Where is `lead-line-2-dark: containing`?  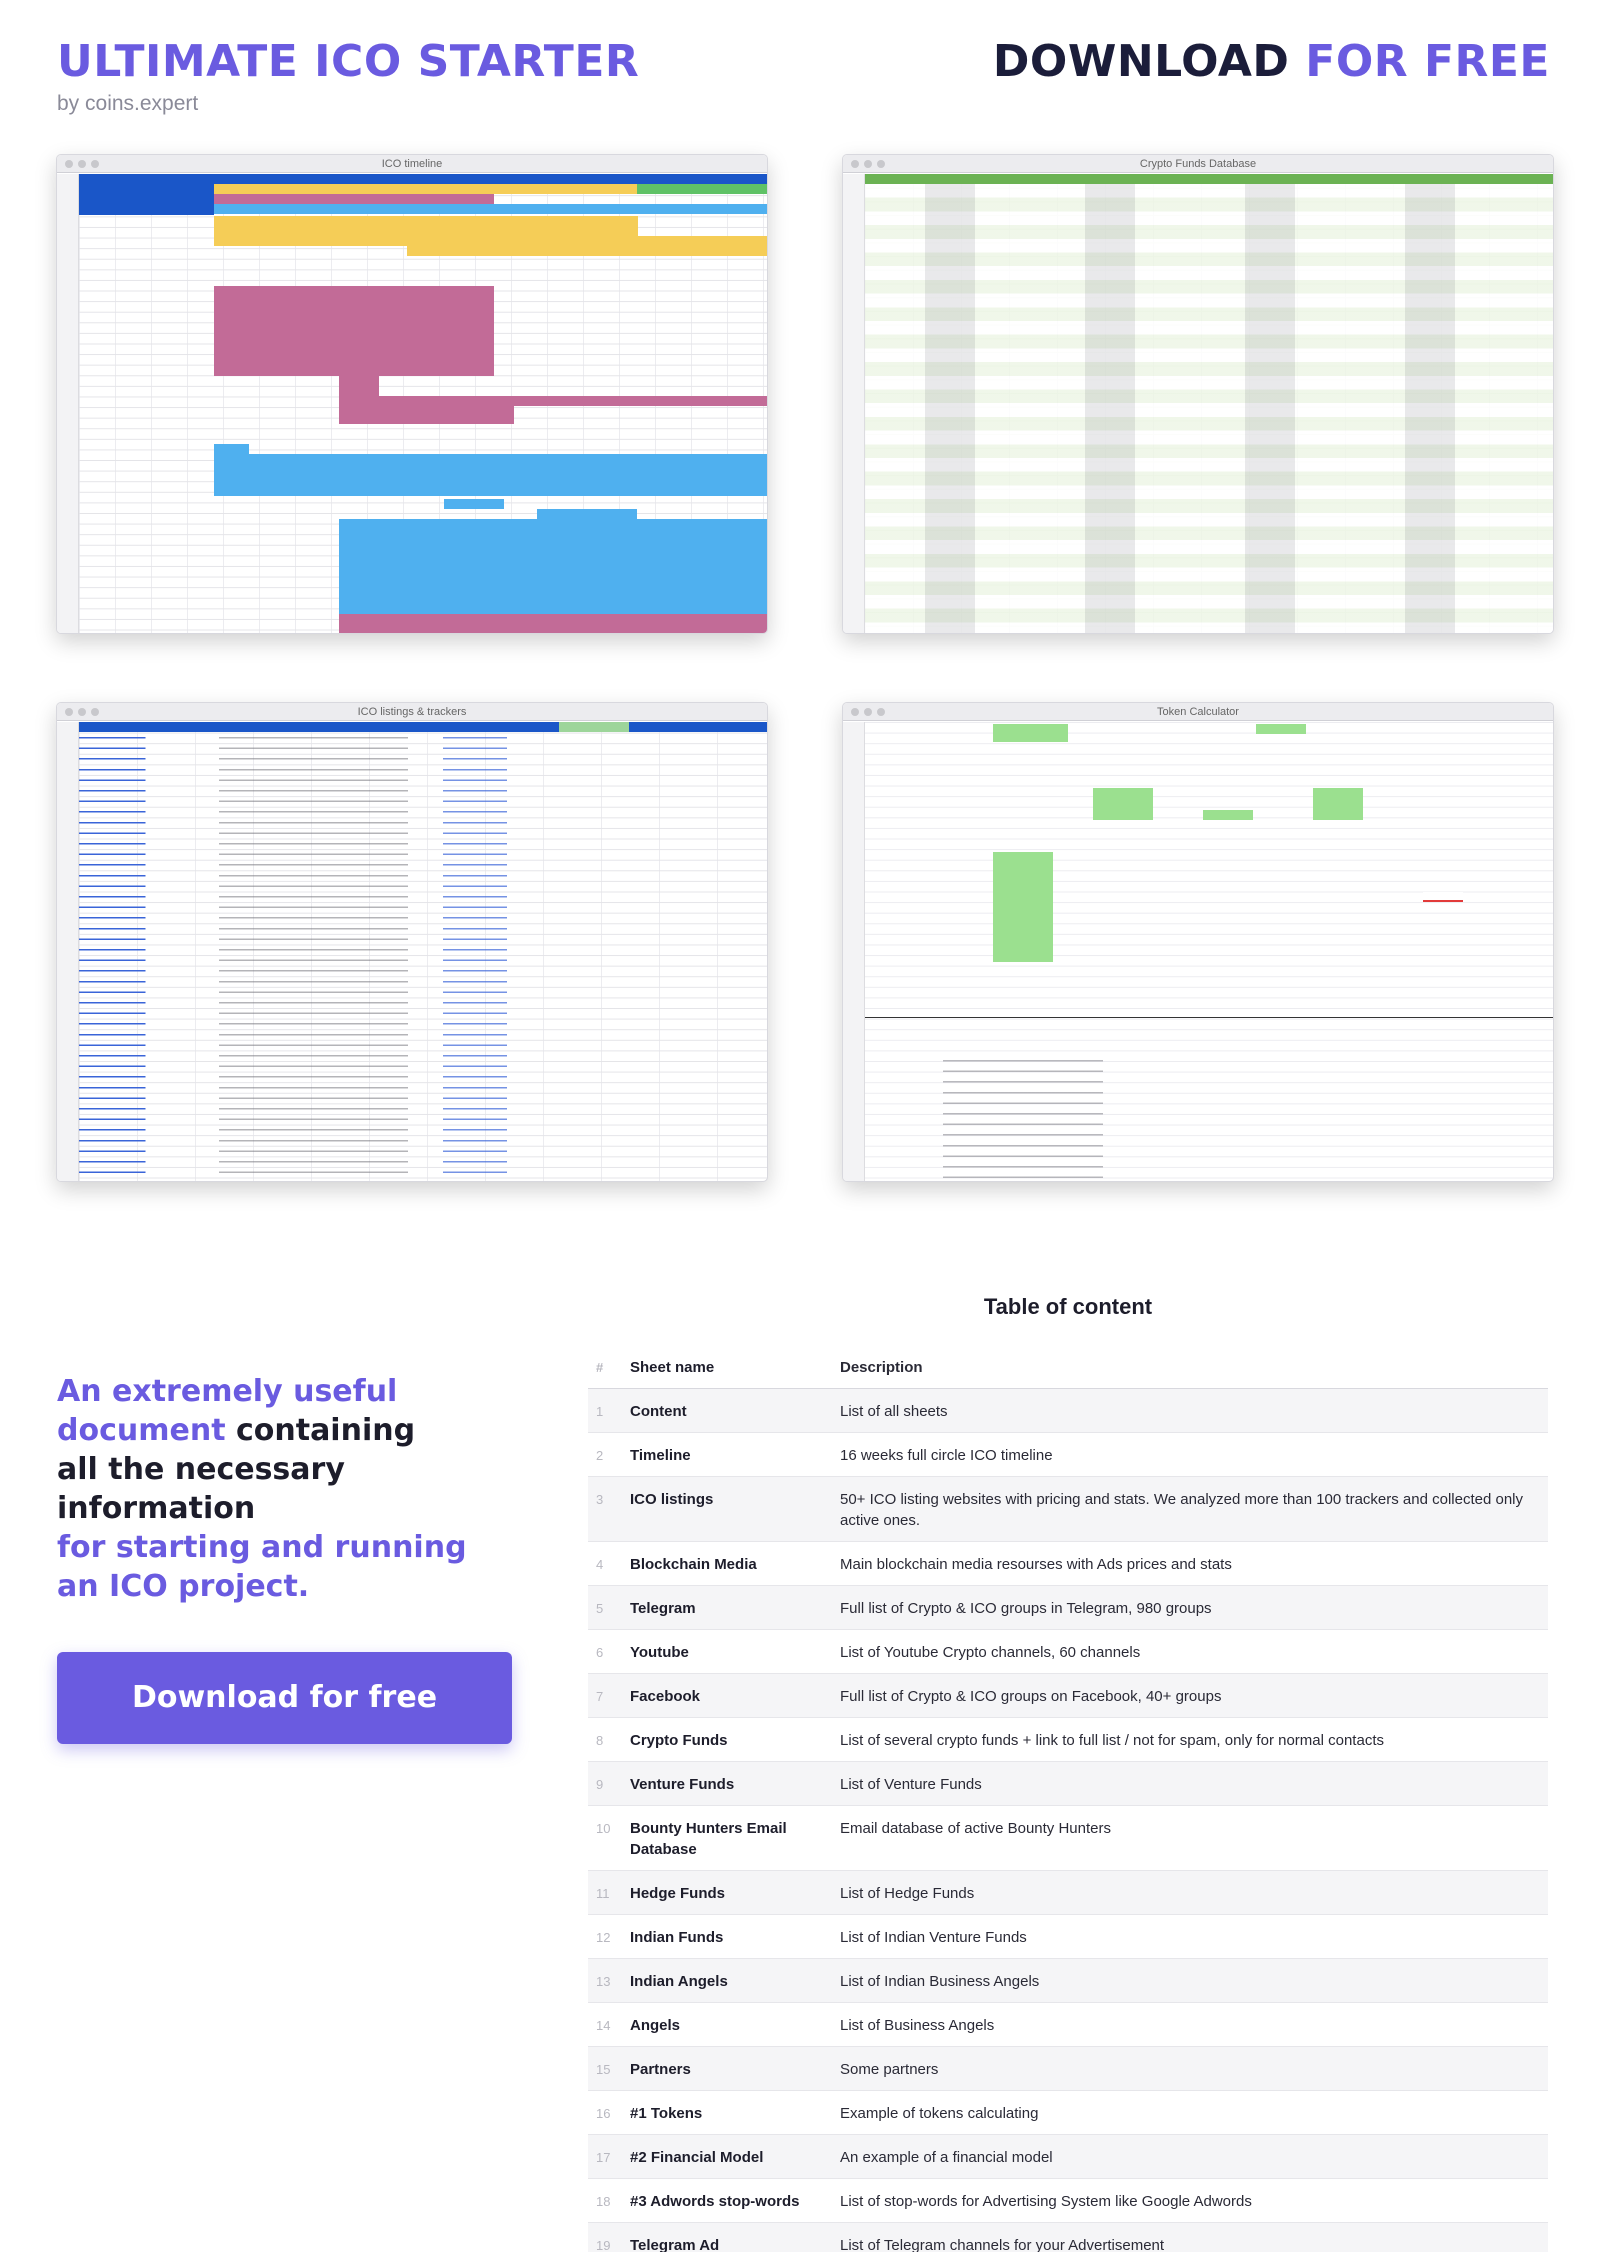
lead-line-2-dark: containing is located at coordinates (320, 1430).